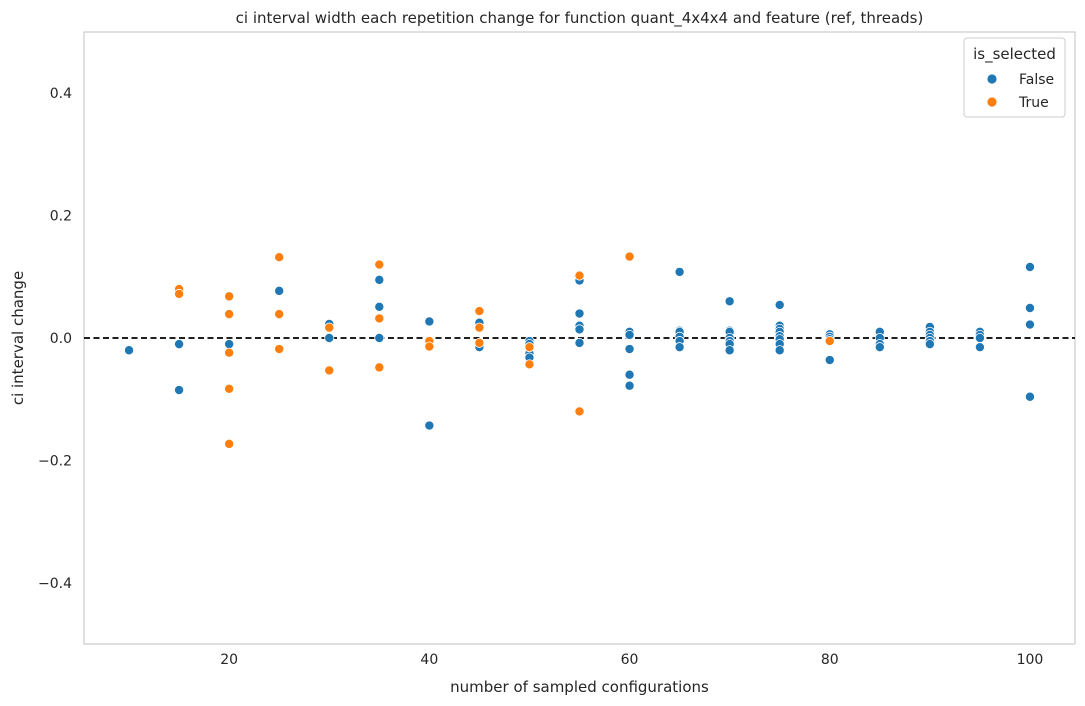 The width and height of the screenshot is (1085, 706). I want to click on legend: is_selected False True, so click(1014, 77).